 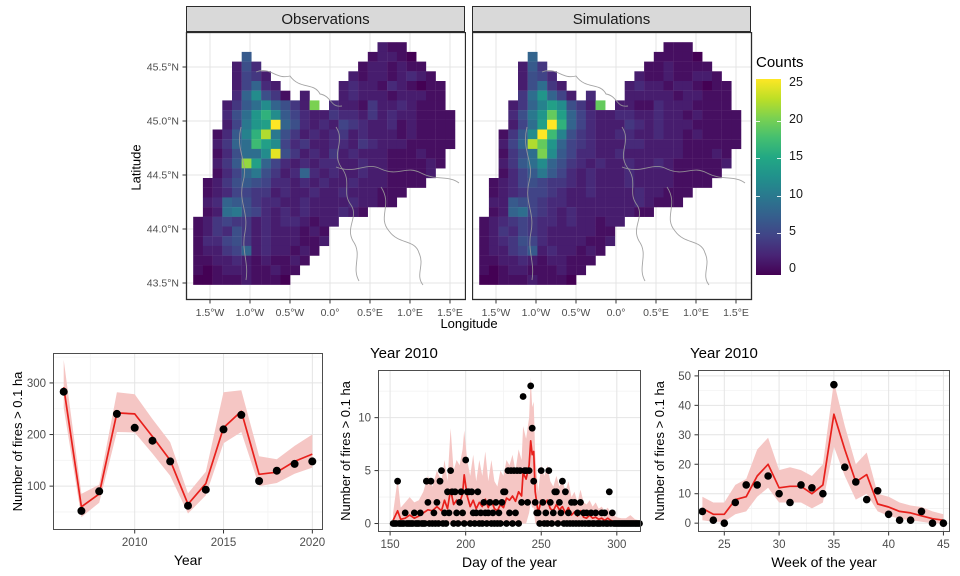 I want to click on x-tick-label: 250, so click(x=541, y=545).